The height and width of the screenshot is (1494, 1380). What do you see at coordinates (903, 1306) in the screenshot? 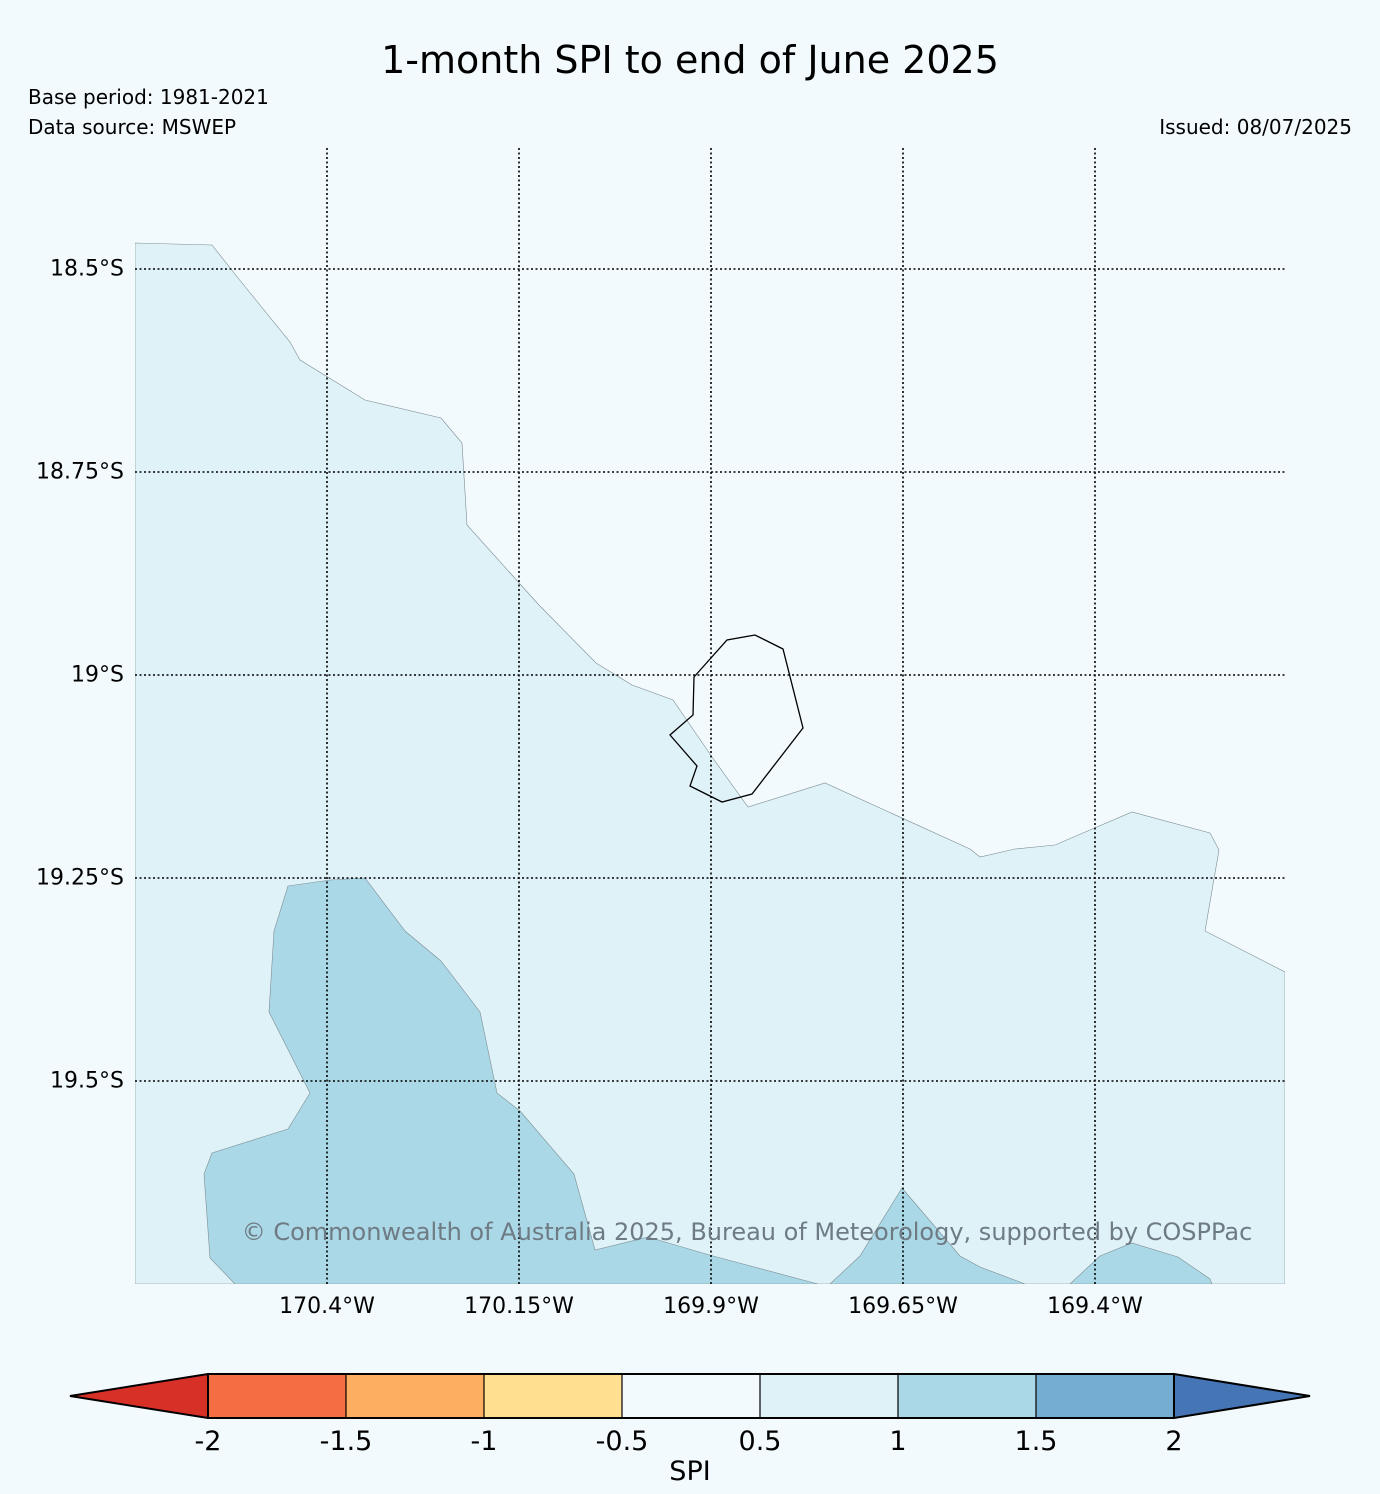
I see `lon-tick-label: 169.65°W` at bounding box center [903, 1306].